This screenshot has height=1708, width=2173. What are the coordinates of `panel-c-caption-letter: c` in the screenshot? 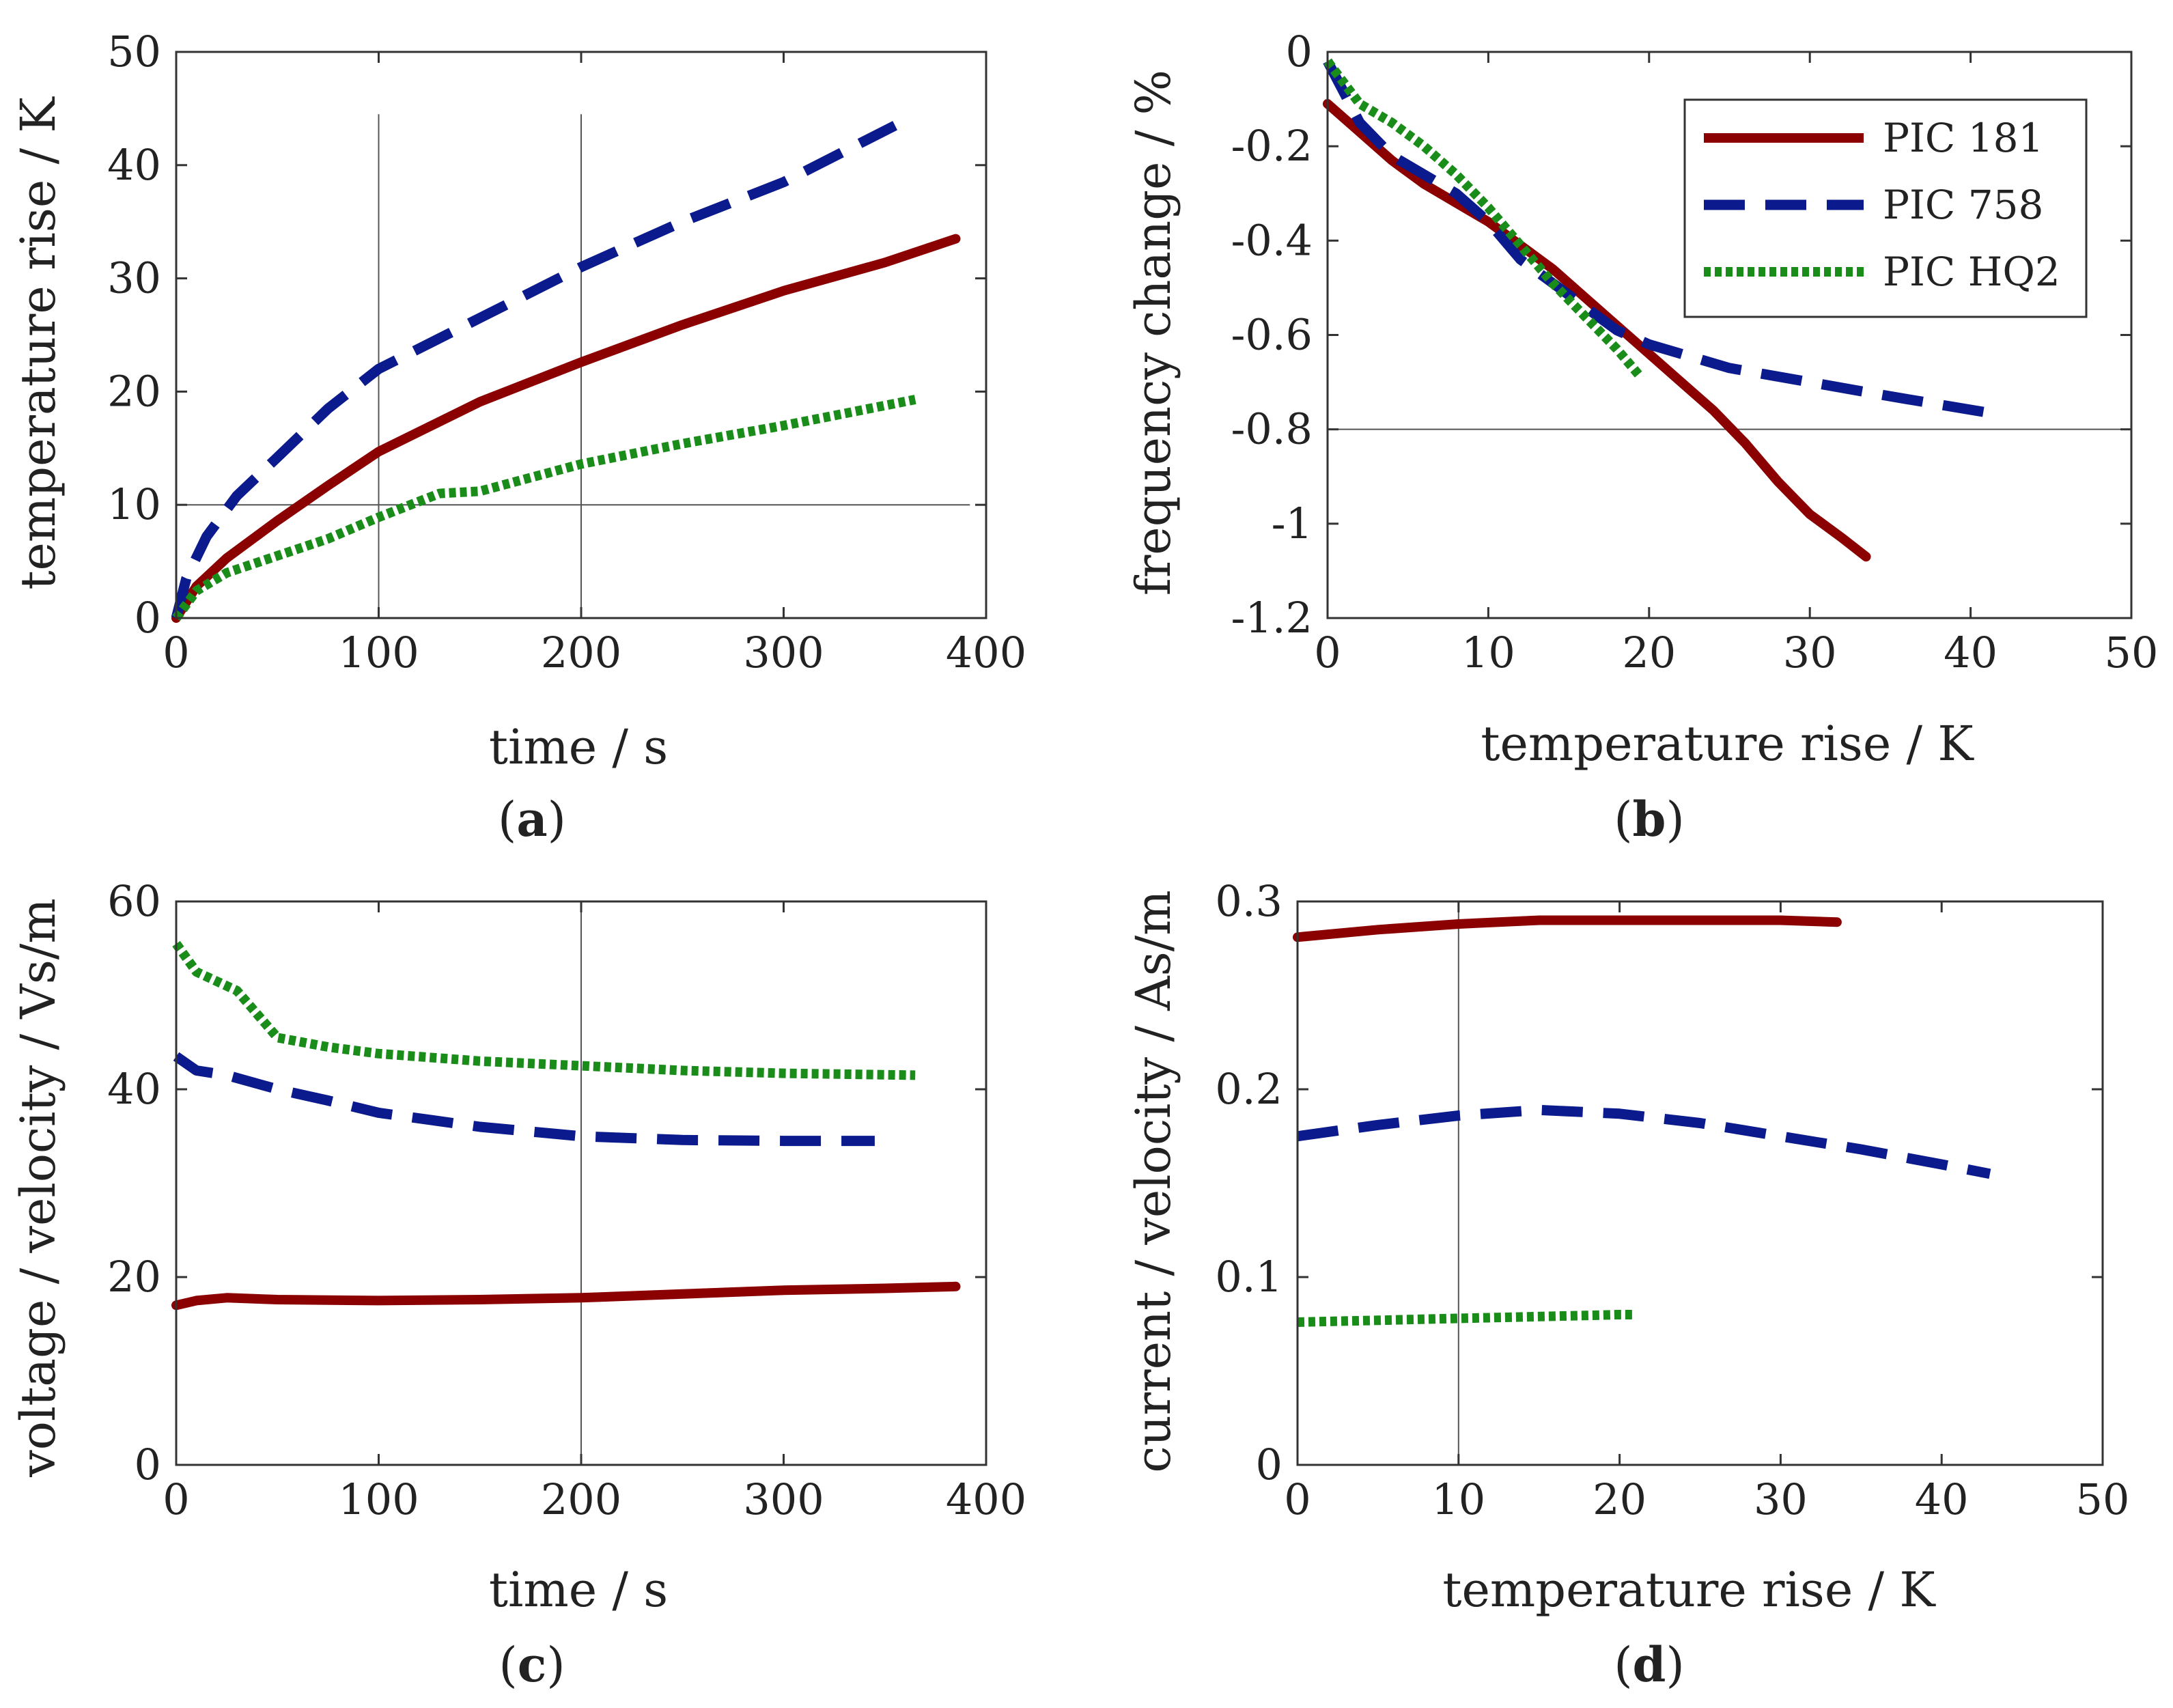 It's located at (532, 1664).